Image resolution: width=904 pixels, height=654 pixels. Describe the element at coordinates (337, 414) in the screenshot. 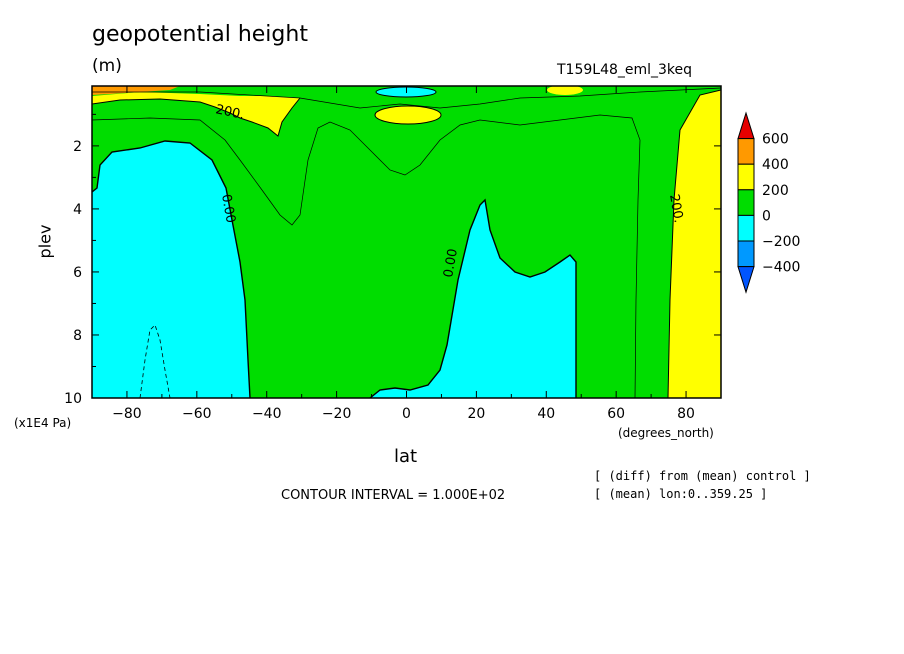

I see `x-tick-label: −20` at that location.